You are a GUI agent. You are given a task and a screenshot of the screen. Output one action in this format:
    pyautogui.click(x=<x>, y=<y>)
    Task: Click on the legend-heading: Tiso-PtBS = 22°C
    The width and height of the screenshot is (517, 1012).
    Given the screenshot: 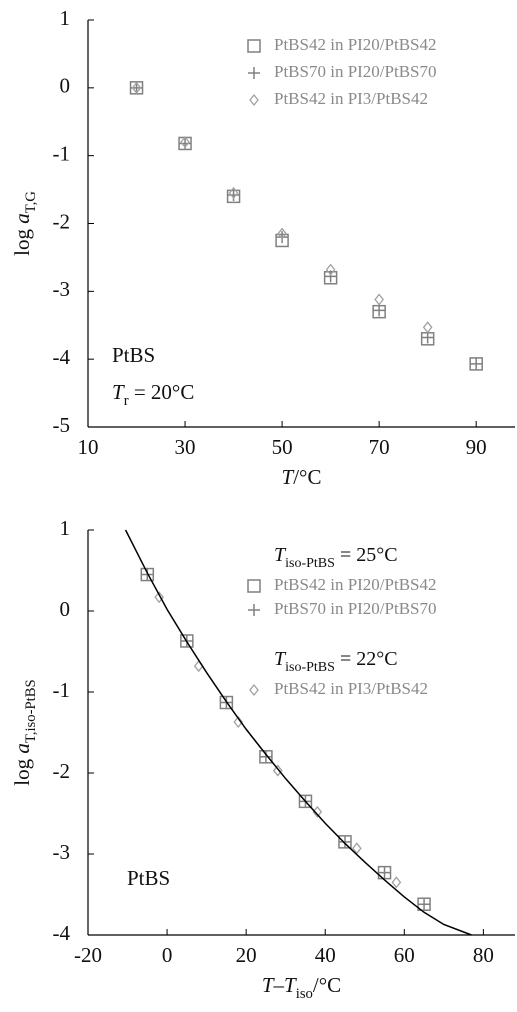 What is the action you would take?
    pyautogui.click(x=336, y=661)
    